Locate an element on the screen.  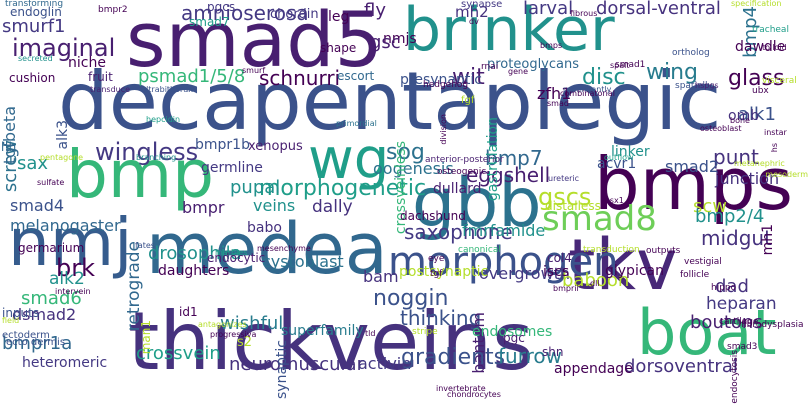
word-bmpr1b: bmpr1b is located at coordinates (222, 145).